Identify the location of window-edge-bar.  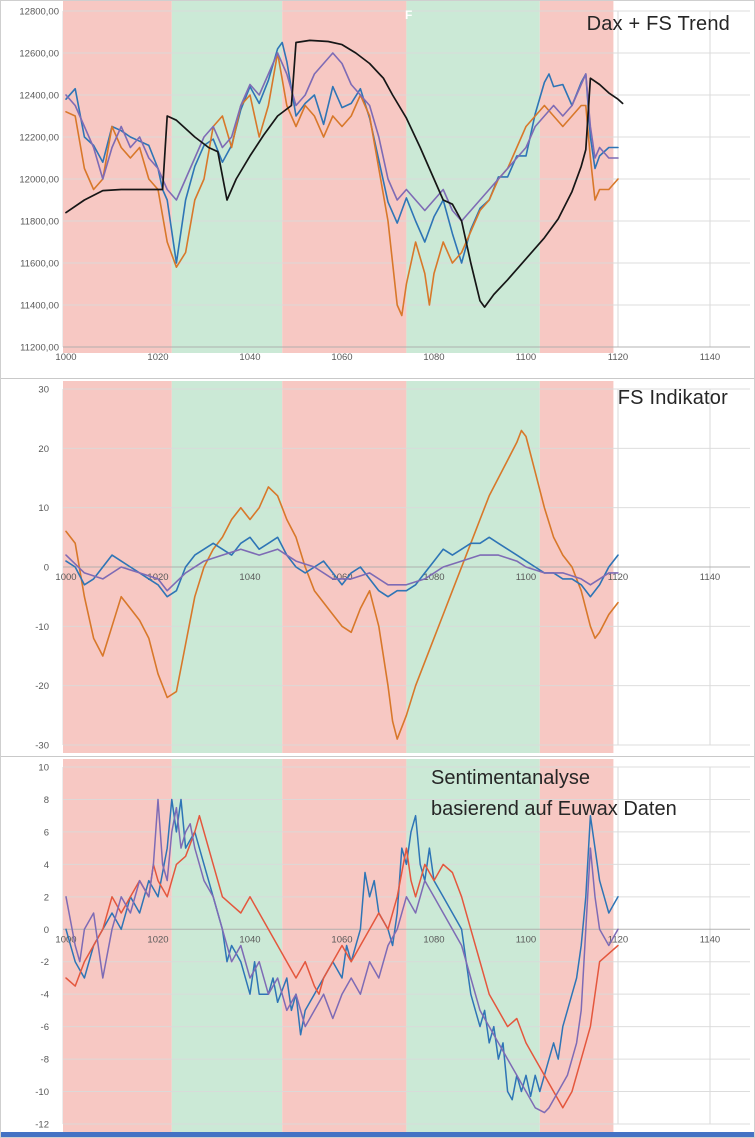
(377, 1134).